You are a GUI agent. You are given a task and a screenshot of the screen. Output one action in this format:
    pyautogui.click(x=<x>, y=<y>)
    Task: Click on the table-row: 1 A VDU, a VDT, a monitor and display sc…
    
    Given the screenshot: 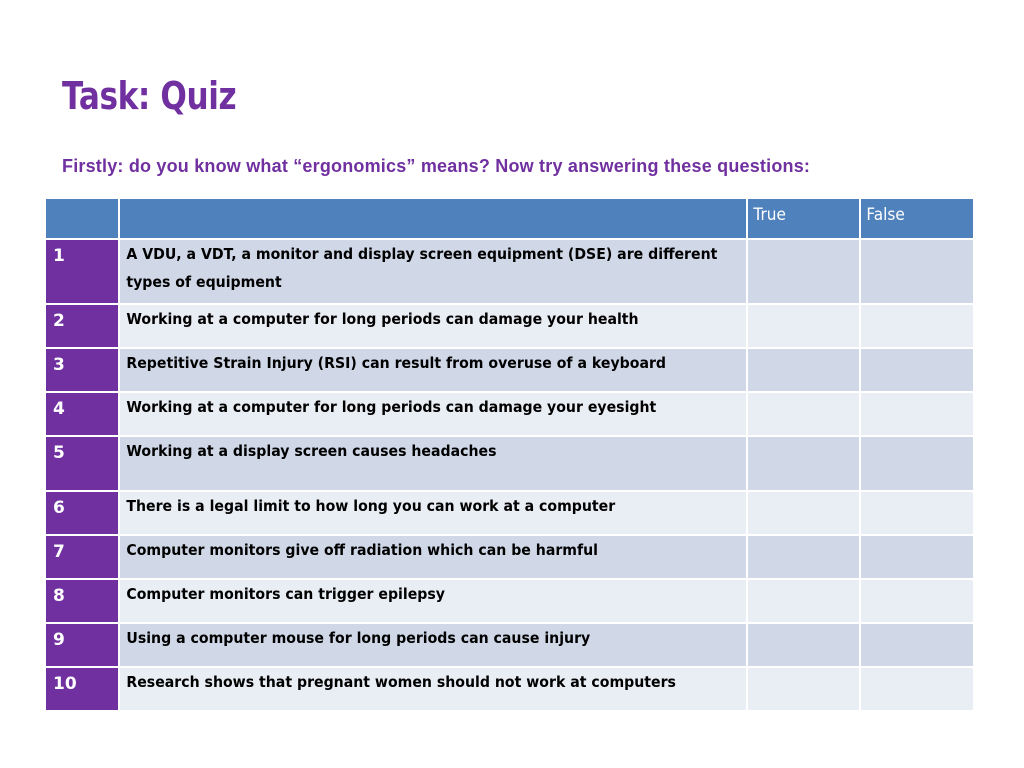 What is the action you would take?
    pyautogui.click(x=509, y=271)
    